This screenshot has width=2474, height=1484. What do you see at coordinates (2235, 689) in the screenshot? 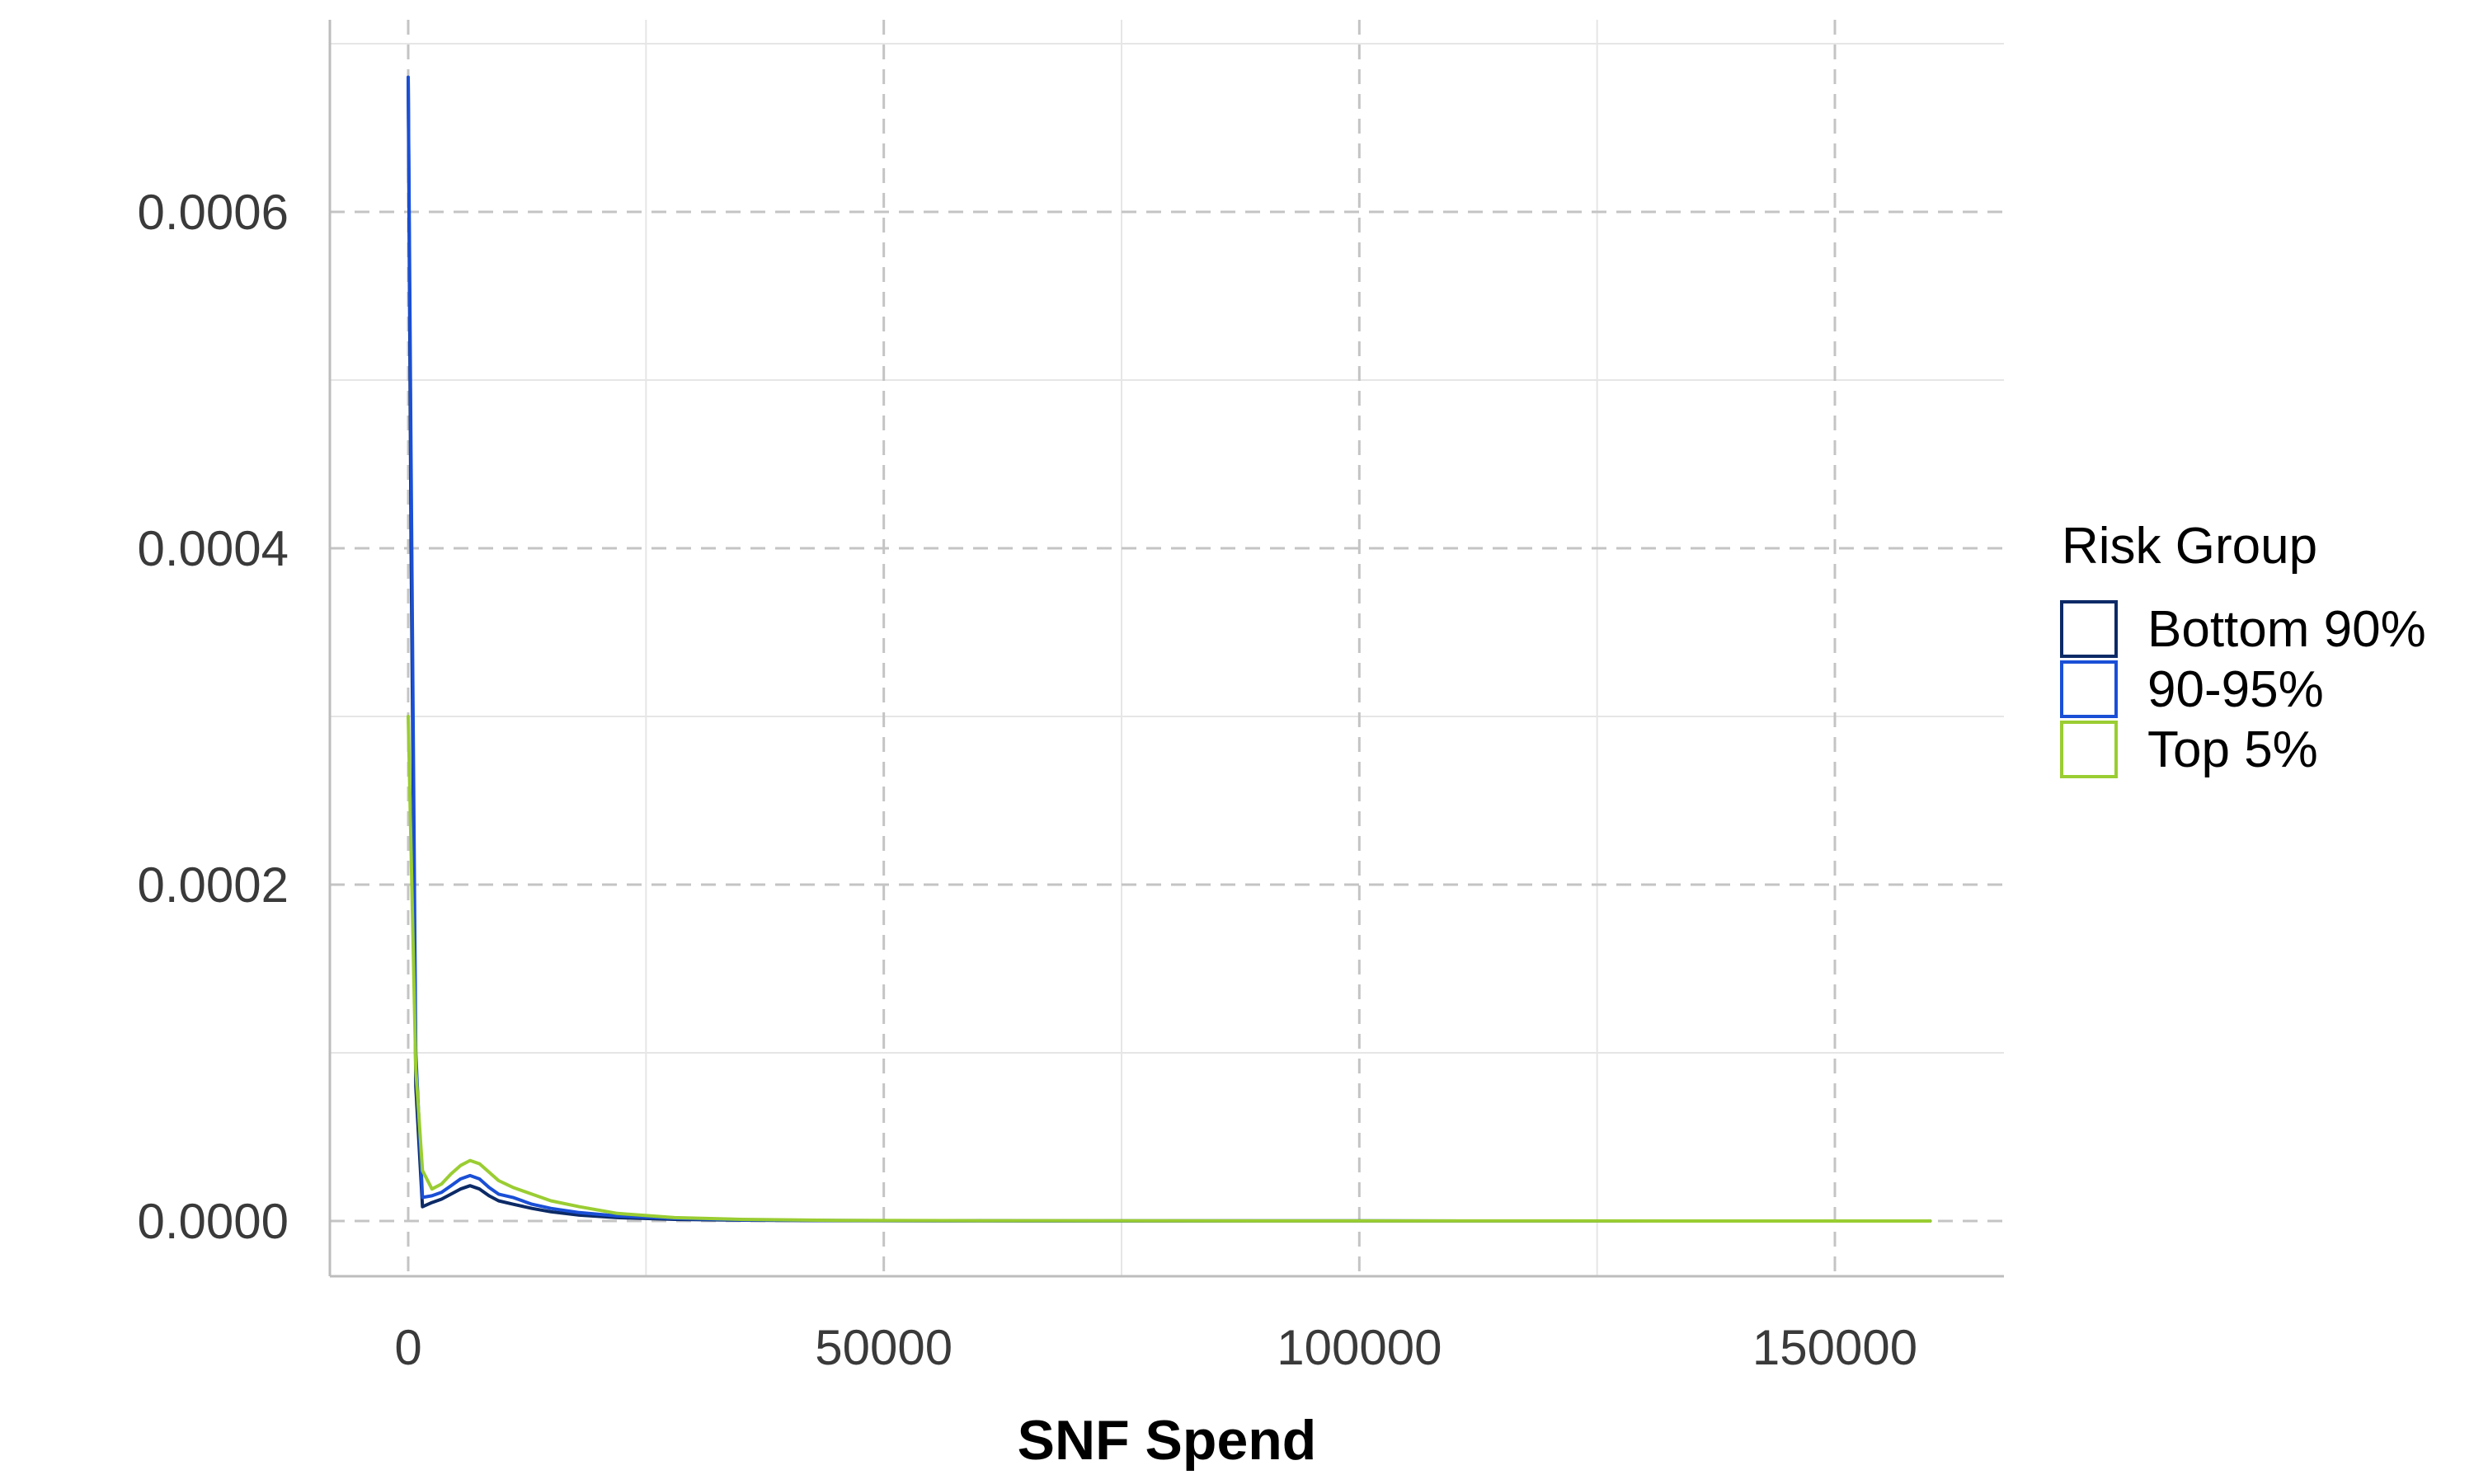
I see `legend-label-90-95: 90-95%` at bounding box center [2235, 689].